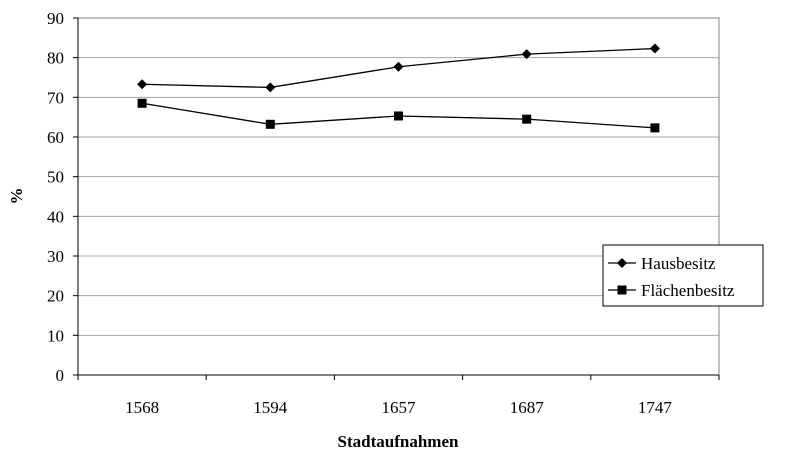 Image resolution: width=800 pixels, height=461 pixels. What do you see at coordinates (55, 18) in the screenshot?
I see `y-tick-label: 90` at bounding box center [55, 18].